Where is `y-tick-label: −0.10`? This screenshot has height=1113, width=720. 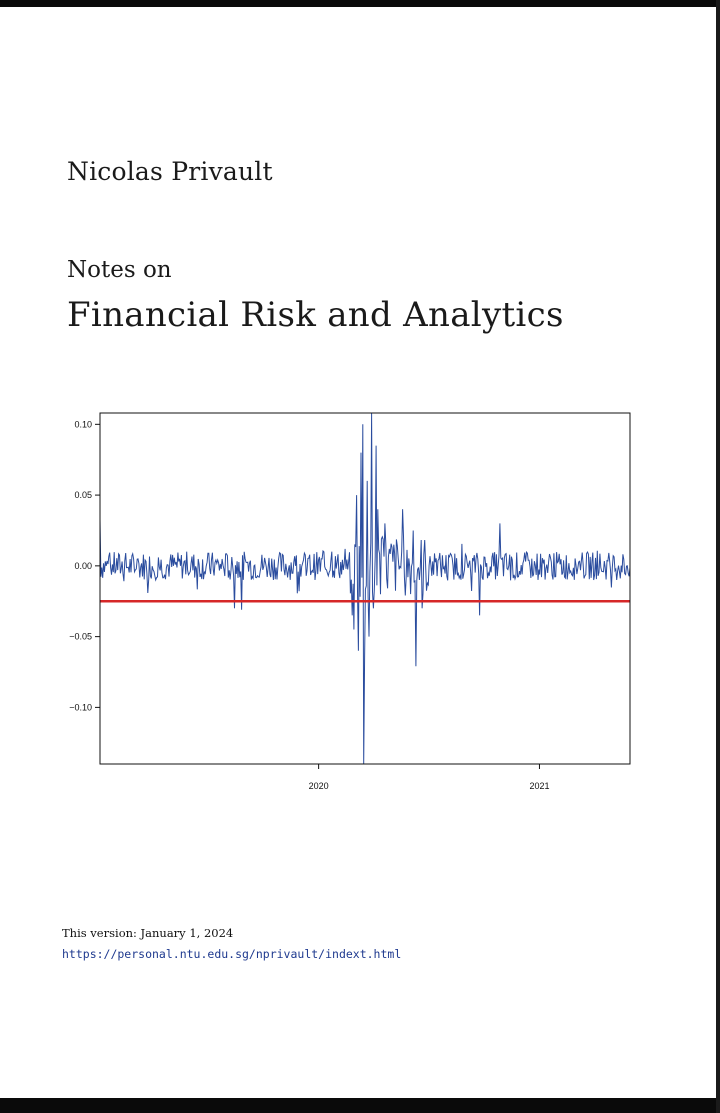
y-tick-label: −0.10 is located at coordinates (80, 707).